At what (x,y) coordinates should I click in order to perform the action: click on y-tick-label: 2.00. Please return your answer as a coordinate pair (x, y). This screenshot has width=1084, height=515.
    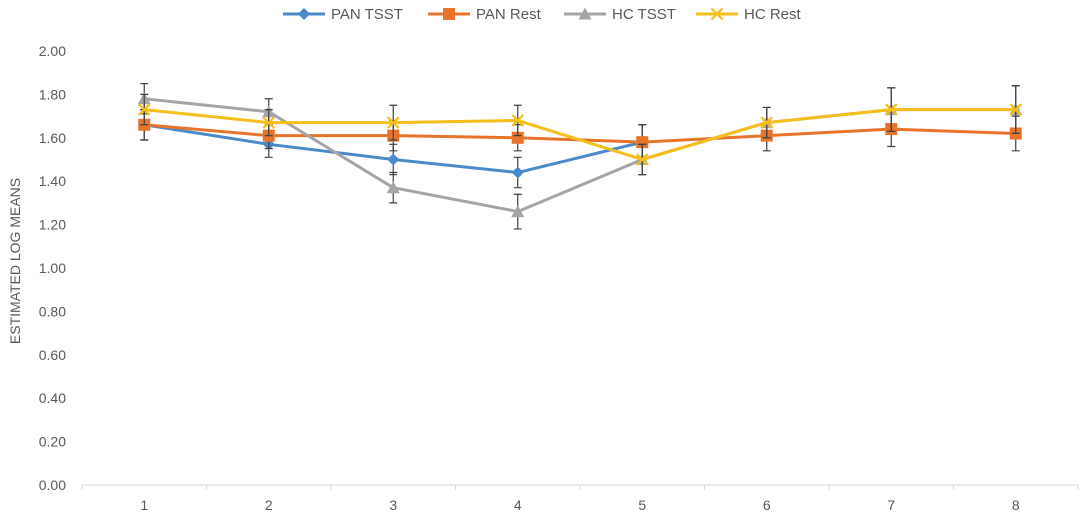
    Looking at the image, I should click on (52, 51).